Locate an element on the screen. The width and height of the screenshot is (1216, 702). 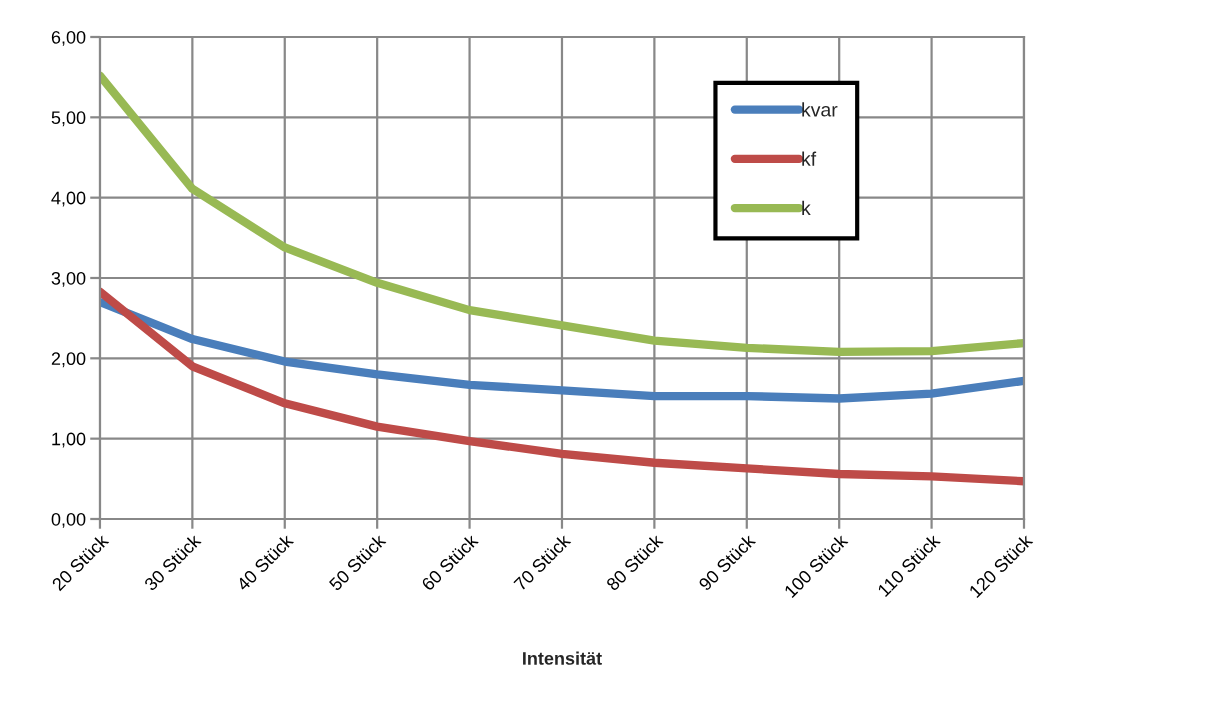
x-axis-title: Intensität is located at coordinates (562, 658).